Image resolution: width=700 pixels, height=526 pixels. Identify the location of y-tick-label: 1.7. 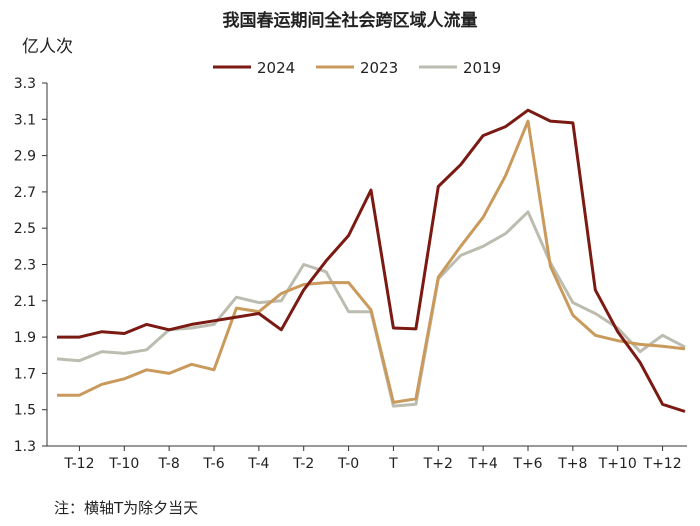
(25, 374).